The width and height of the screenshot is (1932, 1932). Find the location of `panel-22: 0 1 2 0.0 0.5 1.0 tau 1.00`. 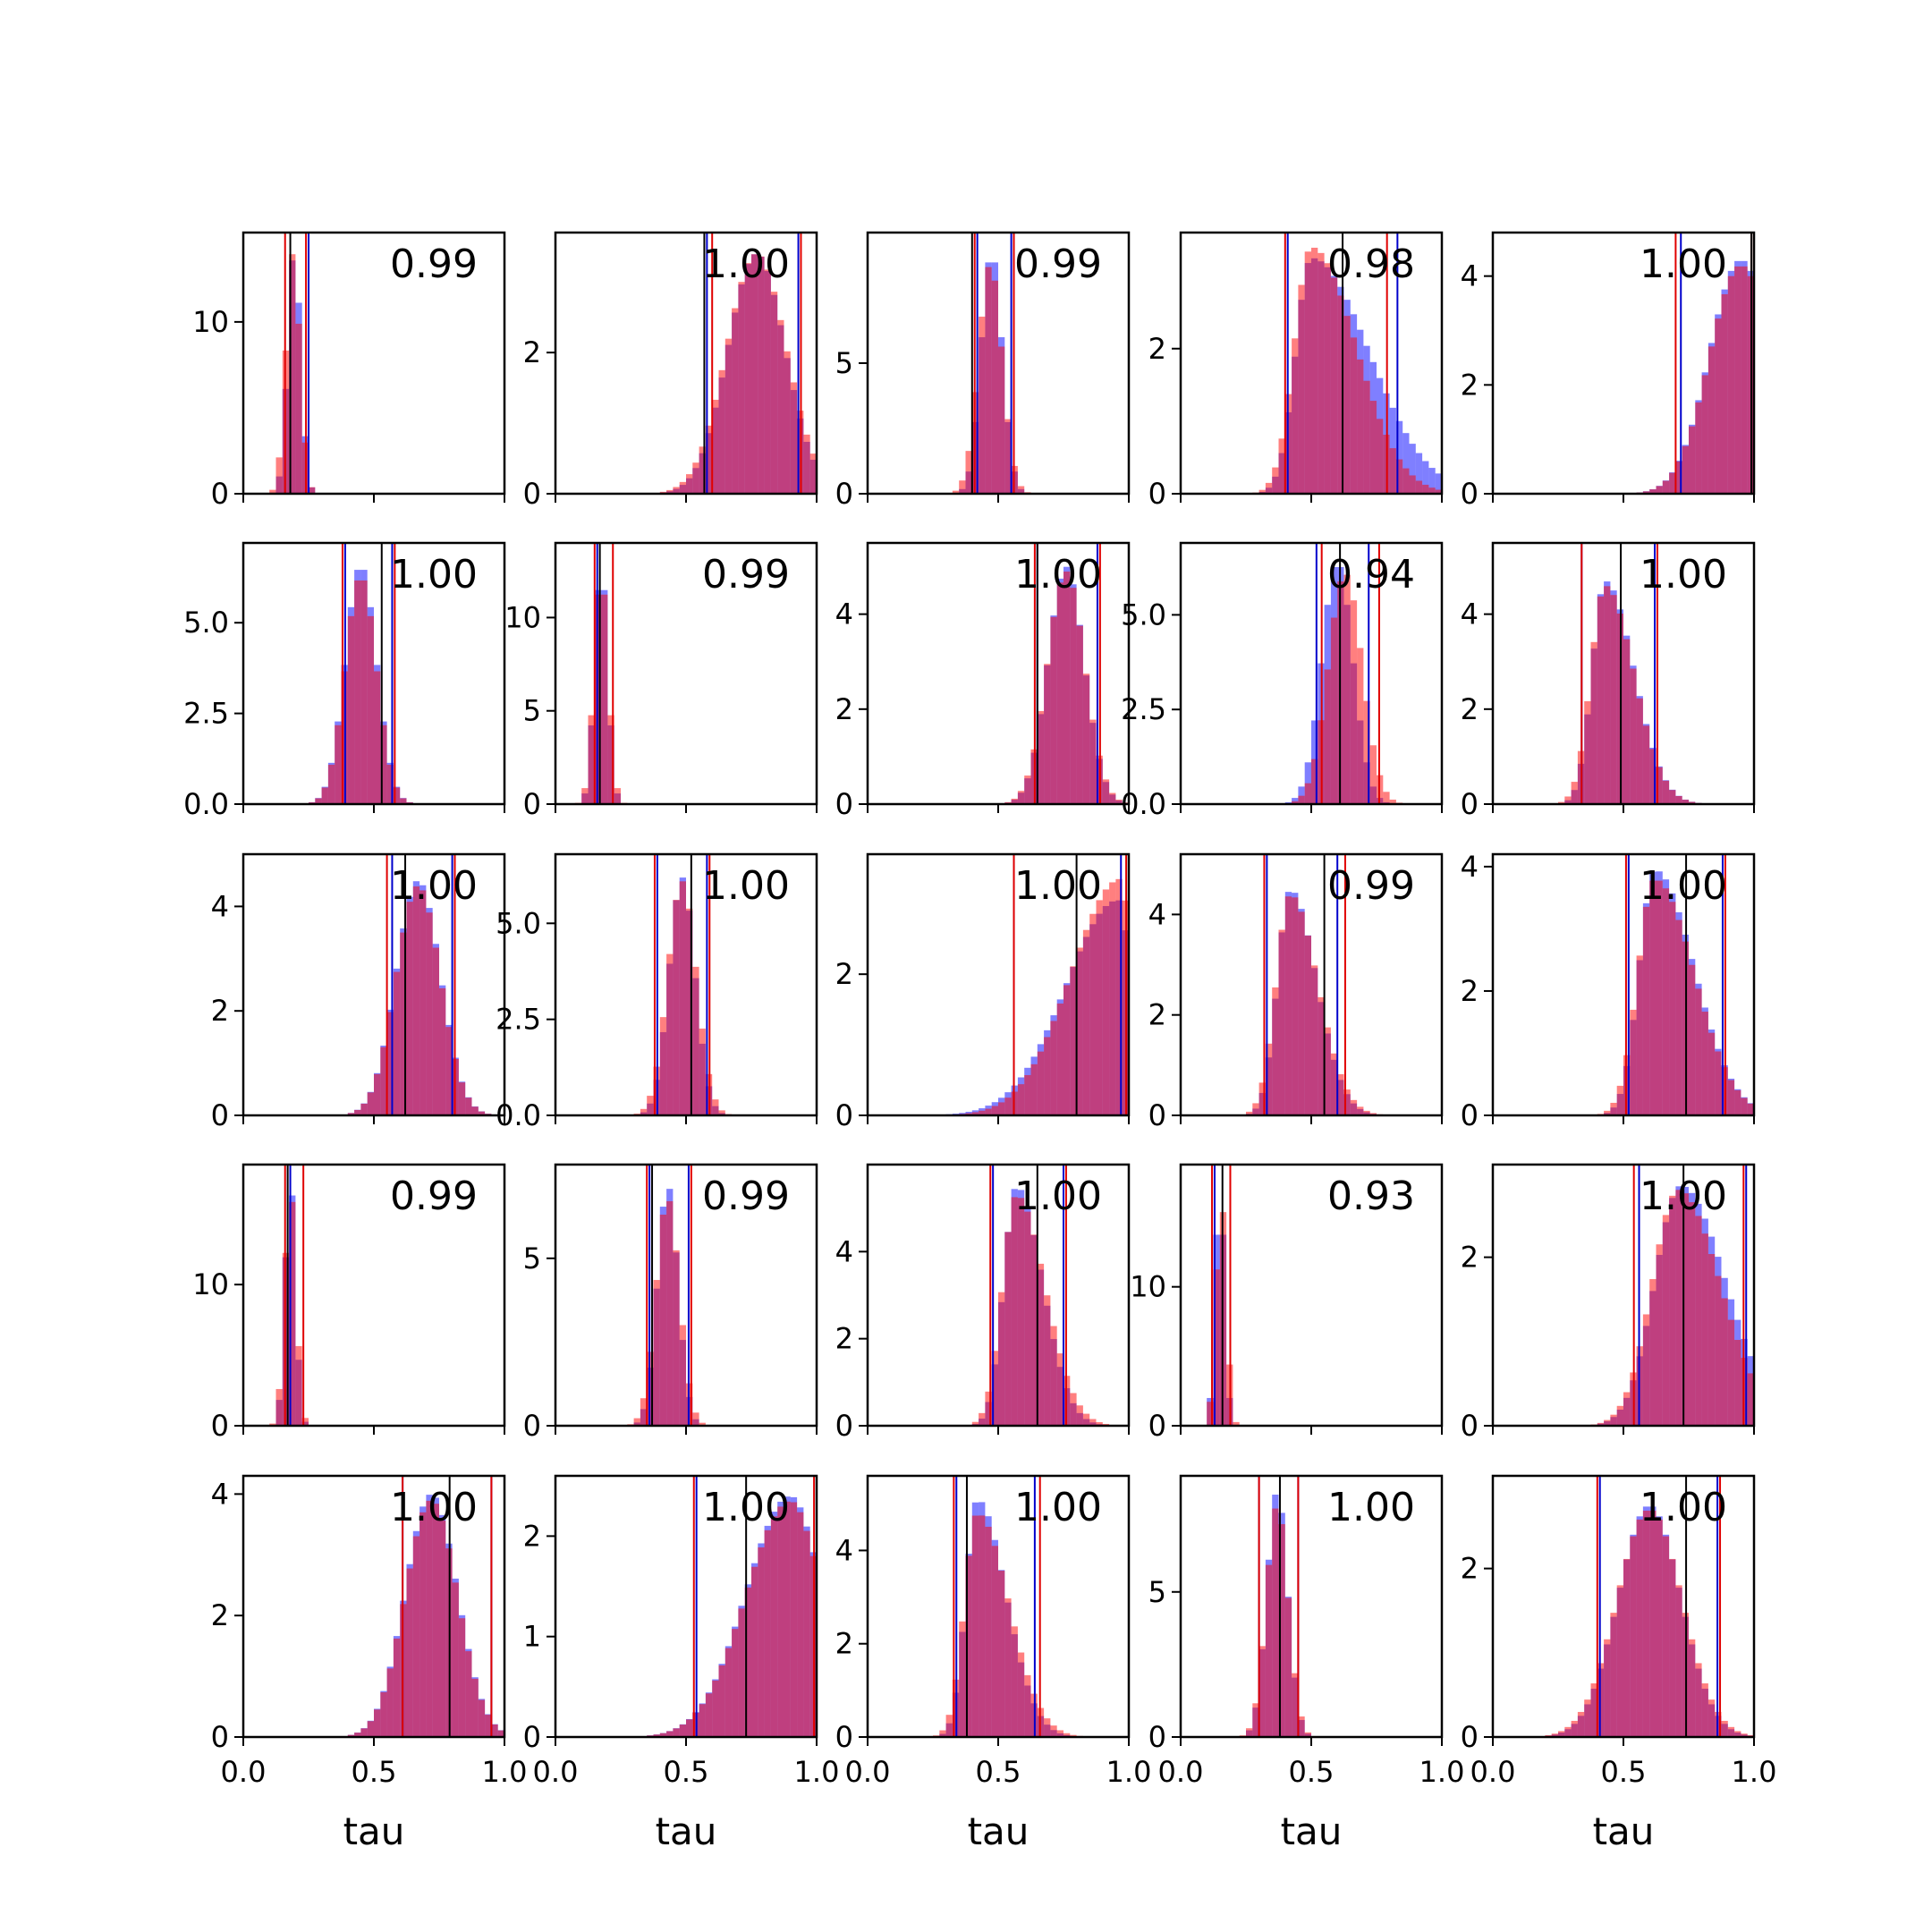

panel-22: 0 1 2 0.0 0.5 1.0 tau 1.00 is located at coordinates (681, 1663).